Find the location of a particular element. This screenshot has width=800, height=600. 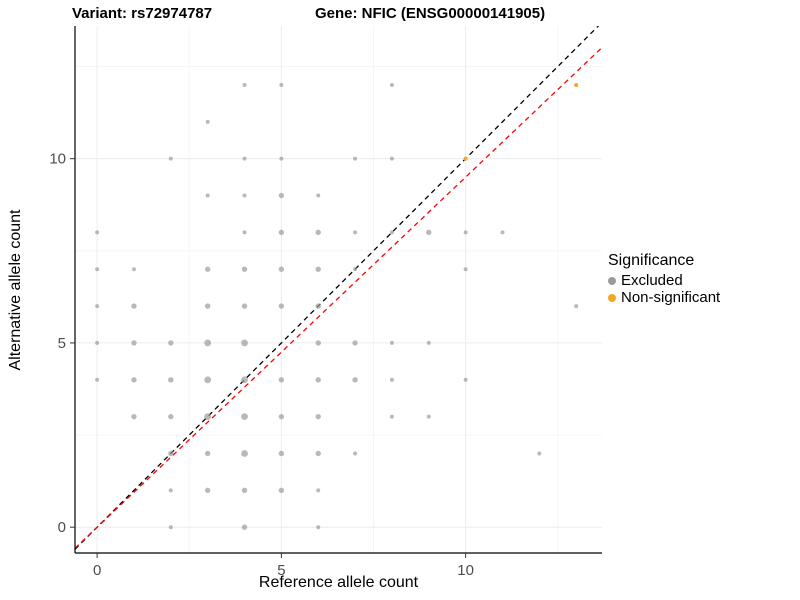

plot-title-gene: Gene: NFIC (ENSG00000141905) is located at coordinates (430, 13).